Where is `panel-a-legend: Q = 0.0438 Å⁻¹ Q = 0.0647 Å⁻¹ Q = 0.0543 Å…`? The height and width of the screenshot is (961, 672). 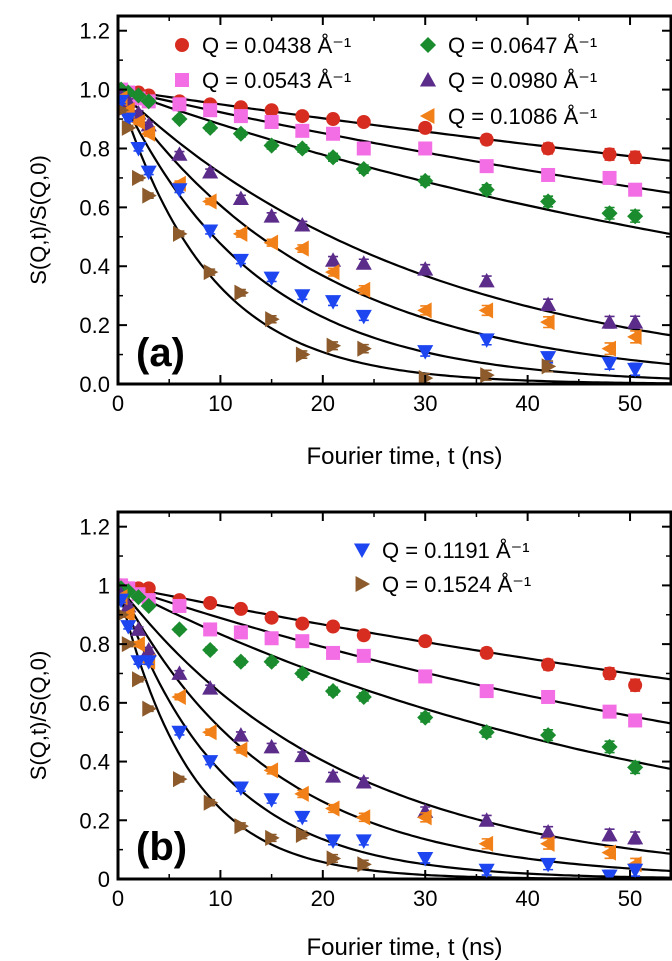
panel-a-legend: Q = 0.0438 Å⁻¹ Q = 0.0647 Å⁻¹ Q = 0.0543 Å… is located at coordinates (386, 81).